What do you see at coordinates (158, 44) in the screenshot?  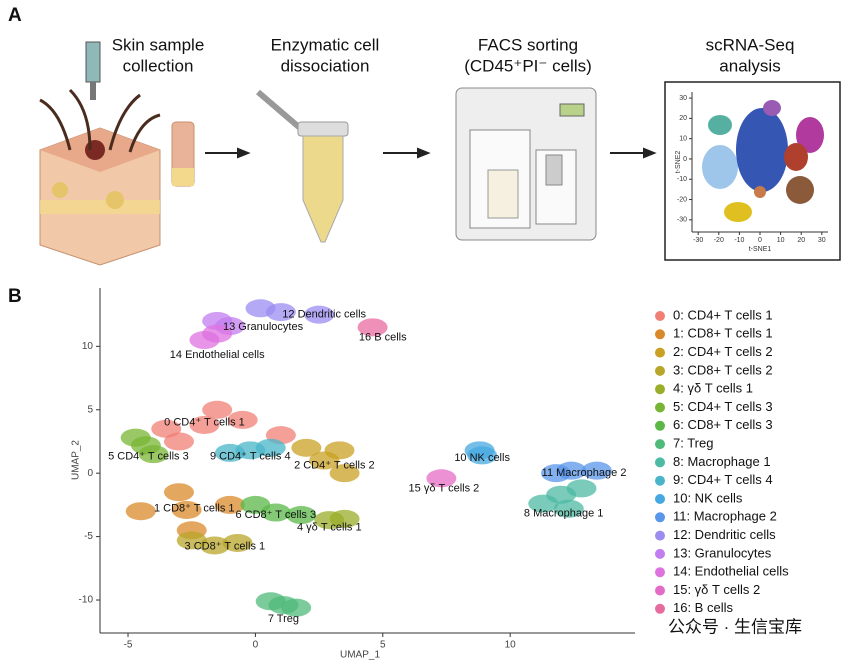 I see `step-title: Skin sample` at bounding box center [158, 44].